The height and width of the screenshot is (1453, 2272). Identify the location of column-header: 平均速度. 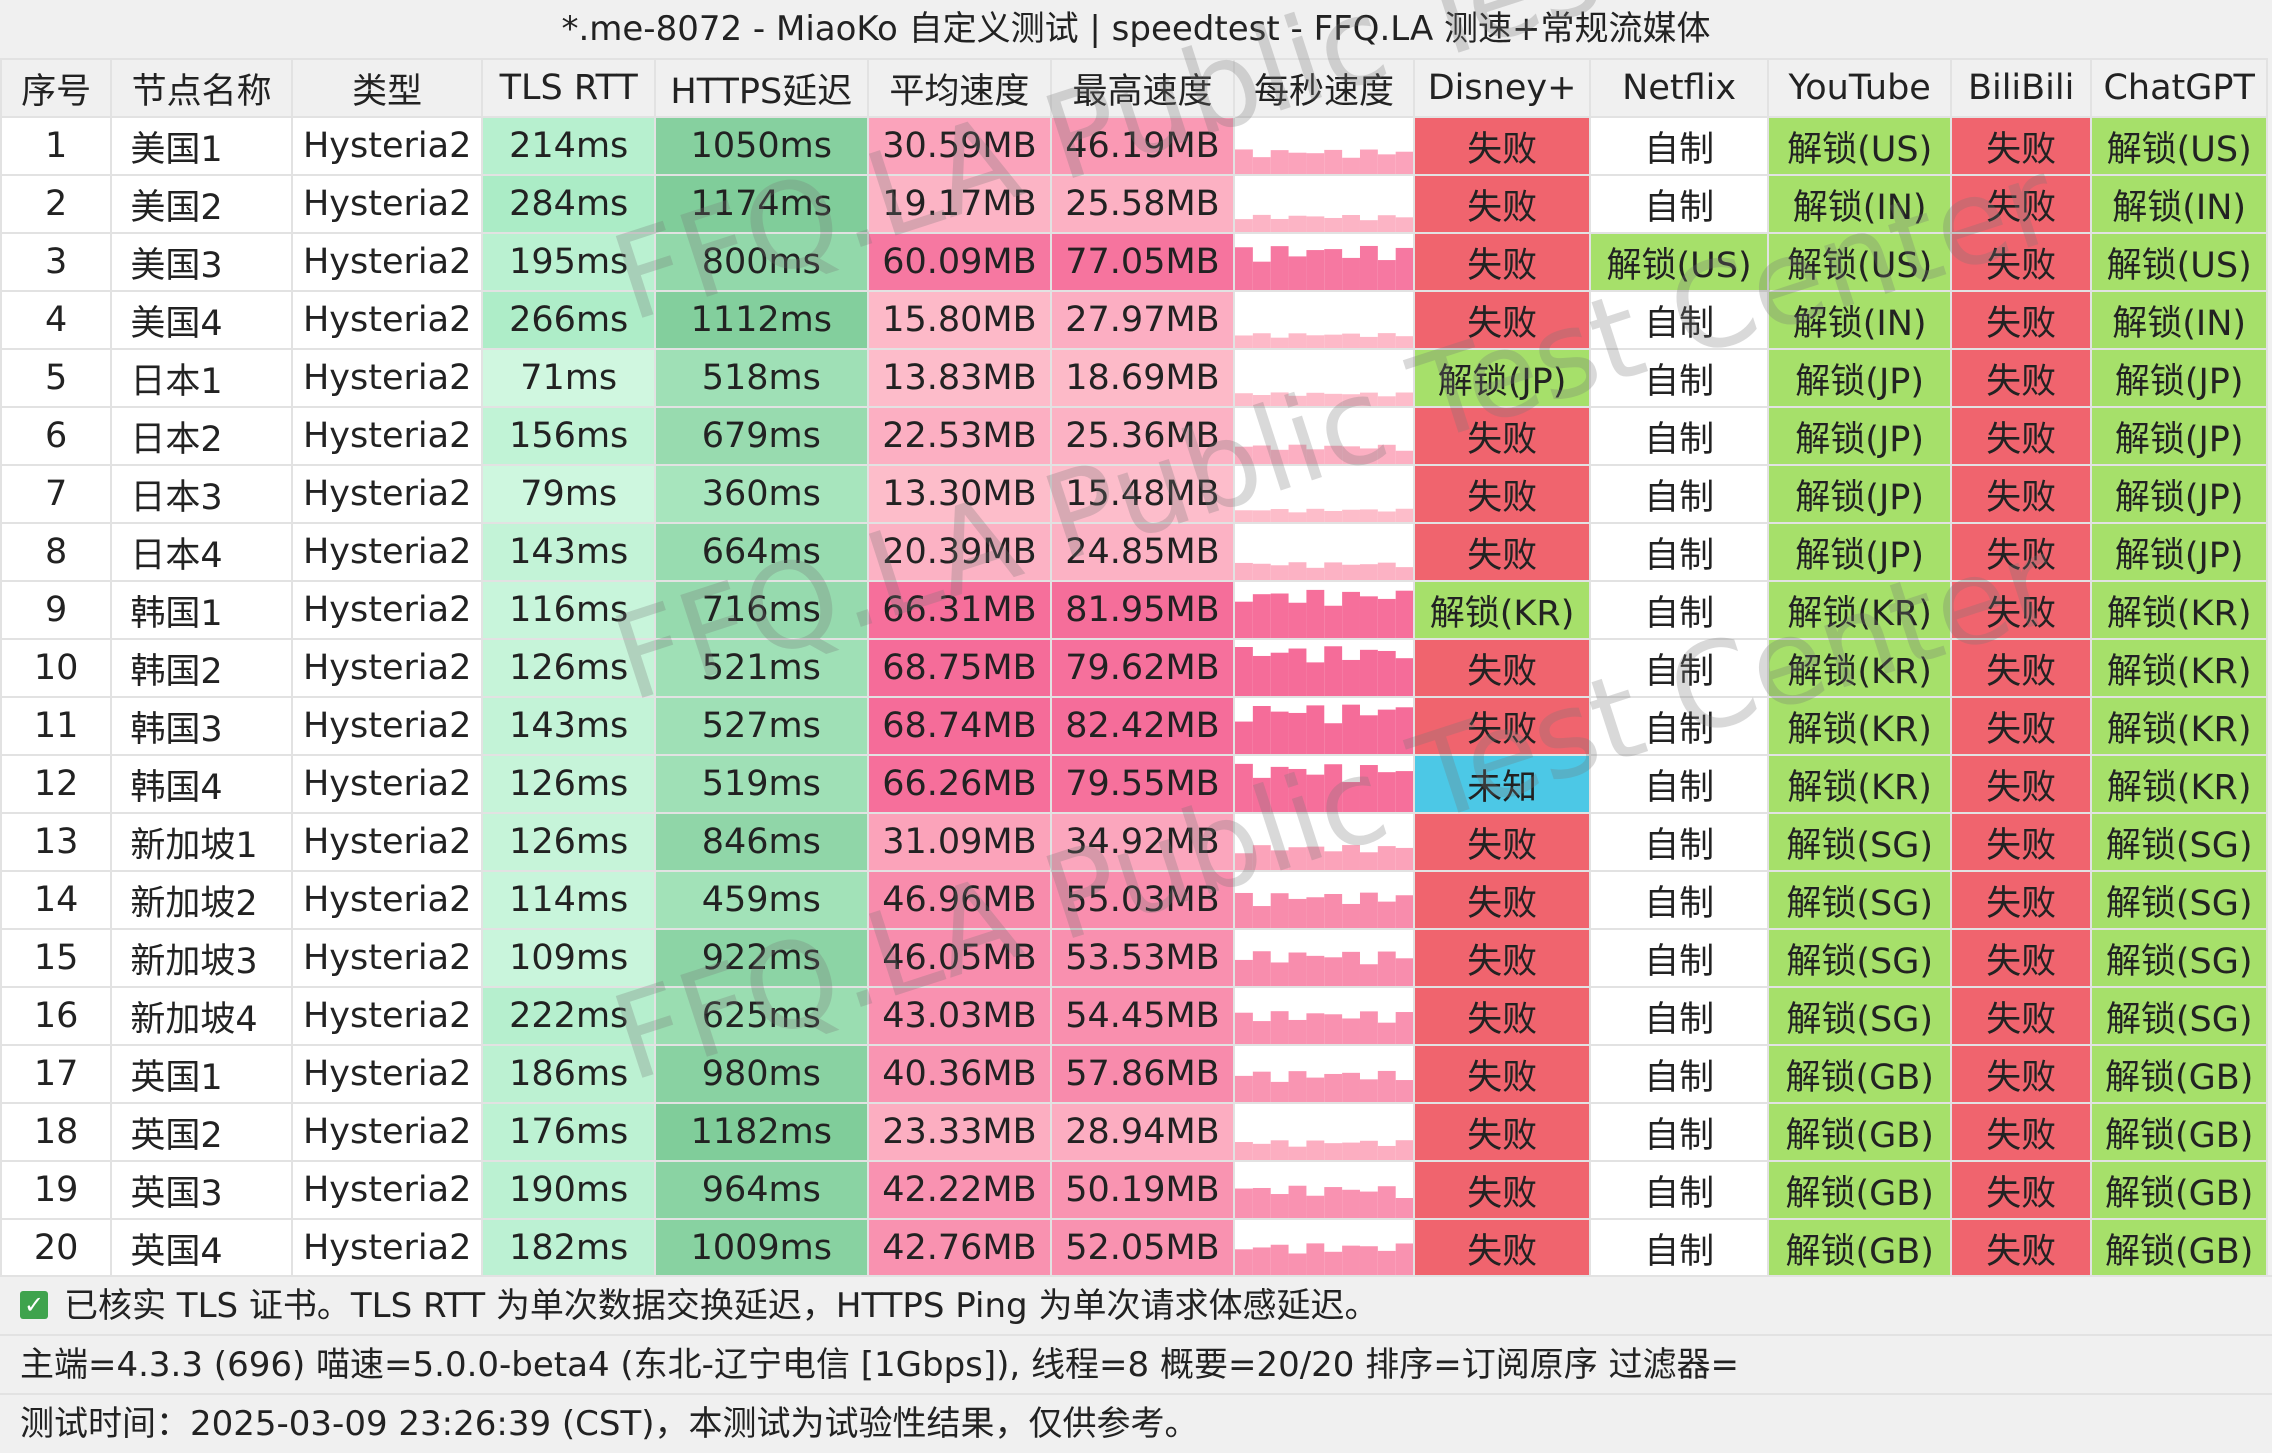
(960, 88).